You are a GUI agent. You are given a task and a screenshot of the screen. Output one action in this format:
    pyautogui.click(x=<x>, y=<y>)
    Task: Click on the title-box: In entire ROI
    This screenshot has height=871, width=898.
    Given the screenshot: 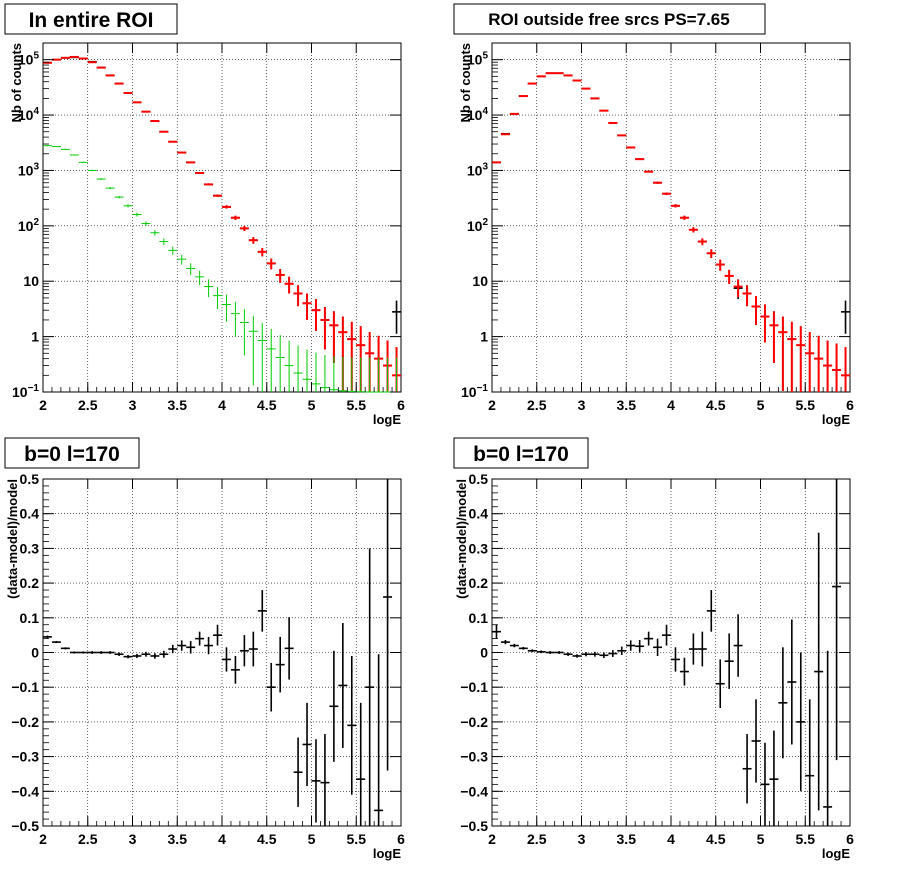 What is the action you would take?
    pyautogui.click(x=91, y=19)
    